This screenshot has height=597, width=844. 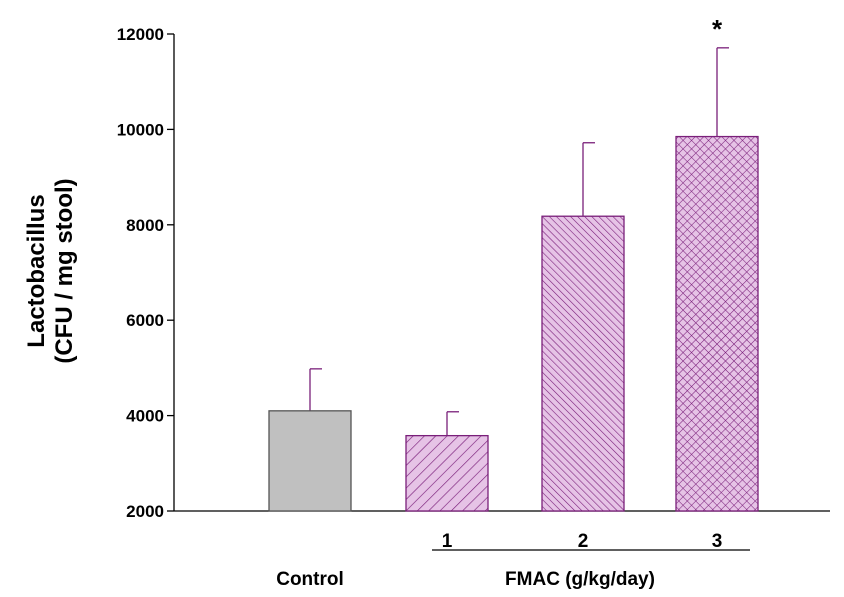 I want to click on group-label: FMAC (g/kg/day), so click(x=580, y=579).